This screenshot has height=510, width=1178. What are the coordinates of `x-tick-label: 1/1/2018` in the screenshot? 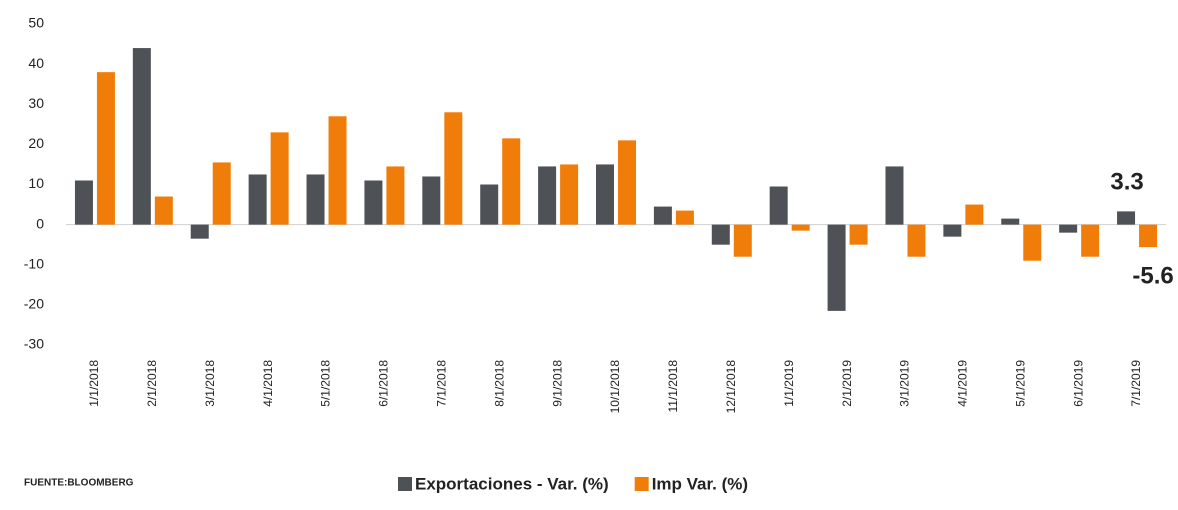 It's located at (94, 383).